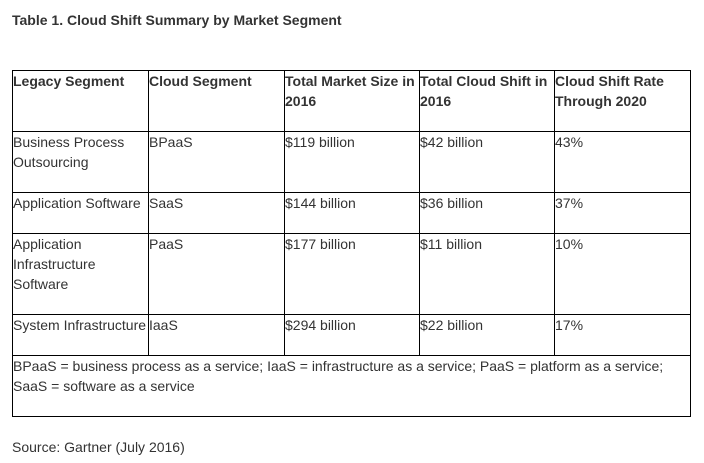  Describe the element at coordinates (80, 335) in the screenshot. I see `cell-legacy-segment: System Infrastructure` at that location.